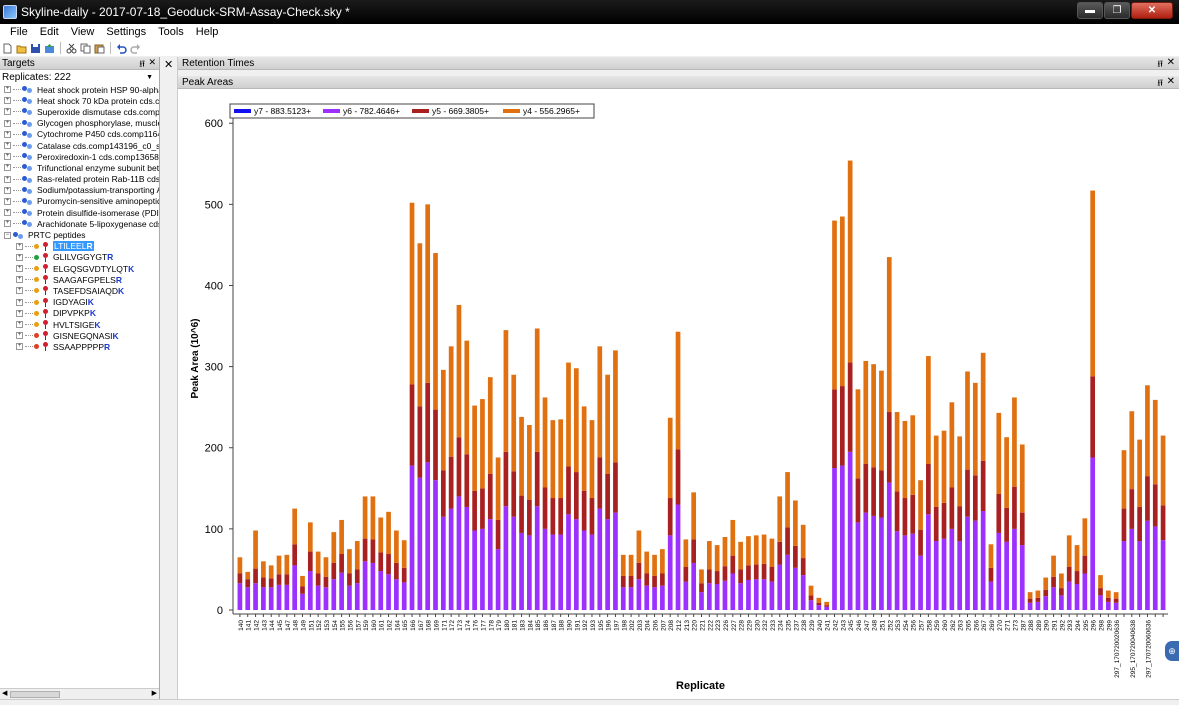  What do you see at coordinates (126, 32) in the screenshot?
I see `menu-settings: Settings` at bounding box center [126, 32].